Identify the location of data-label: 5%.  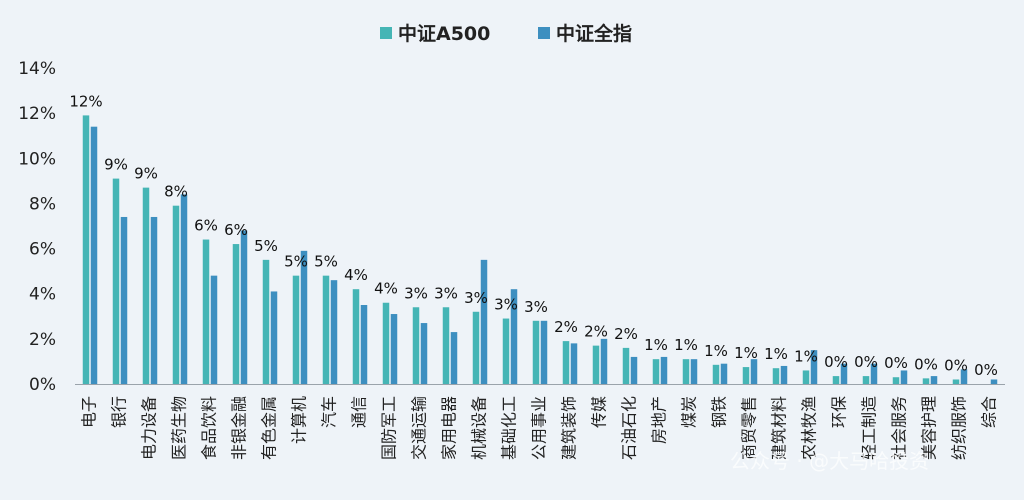
(266, 246).